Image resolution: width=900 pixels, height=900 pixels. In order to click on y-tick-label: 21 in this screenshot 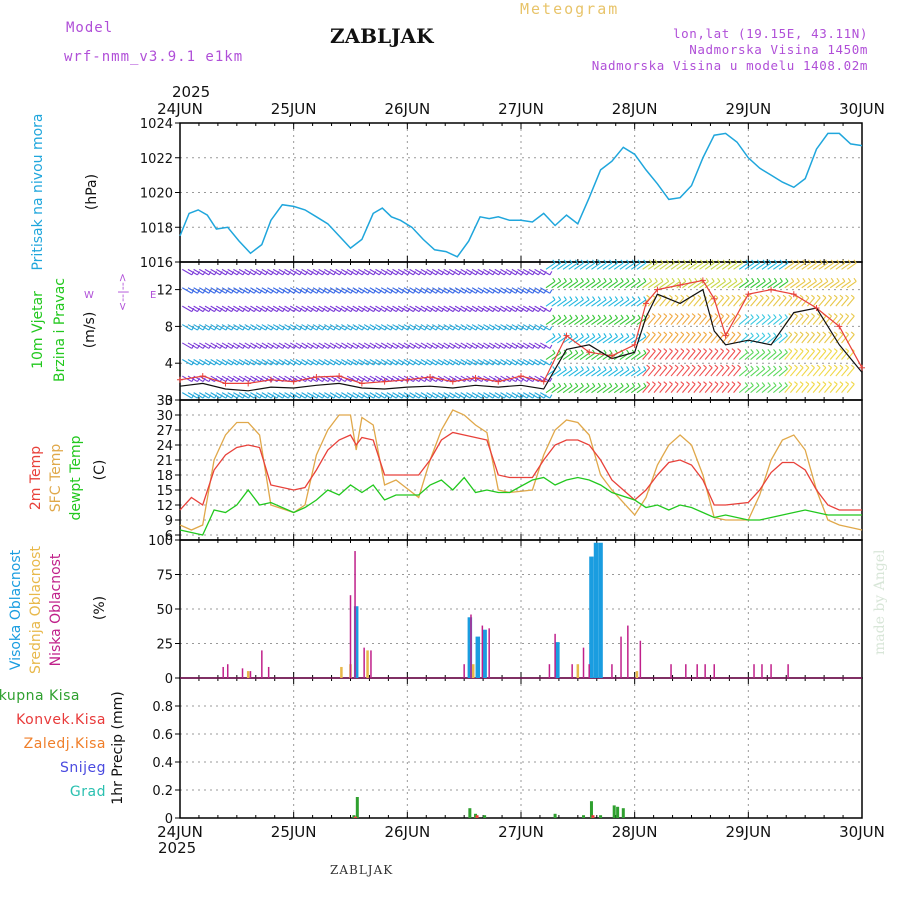, I will do `click(164, 461)`.